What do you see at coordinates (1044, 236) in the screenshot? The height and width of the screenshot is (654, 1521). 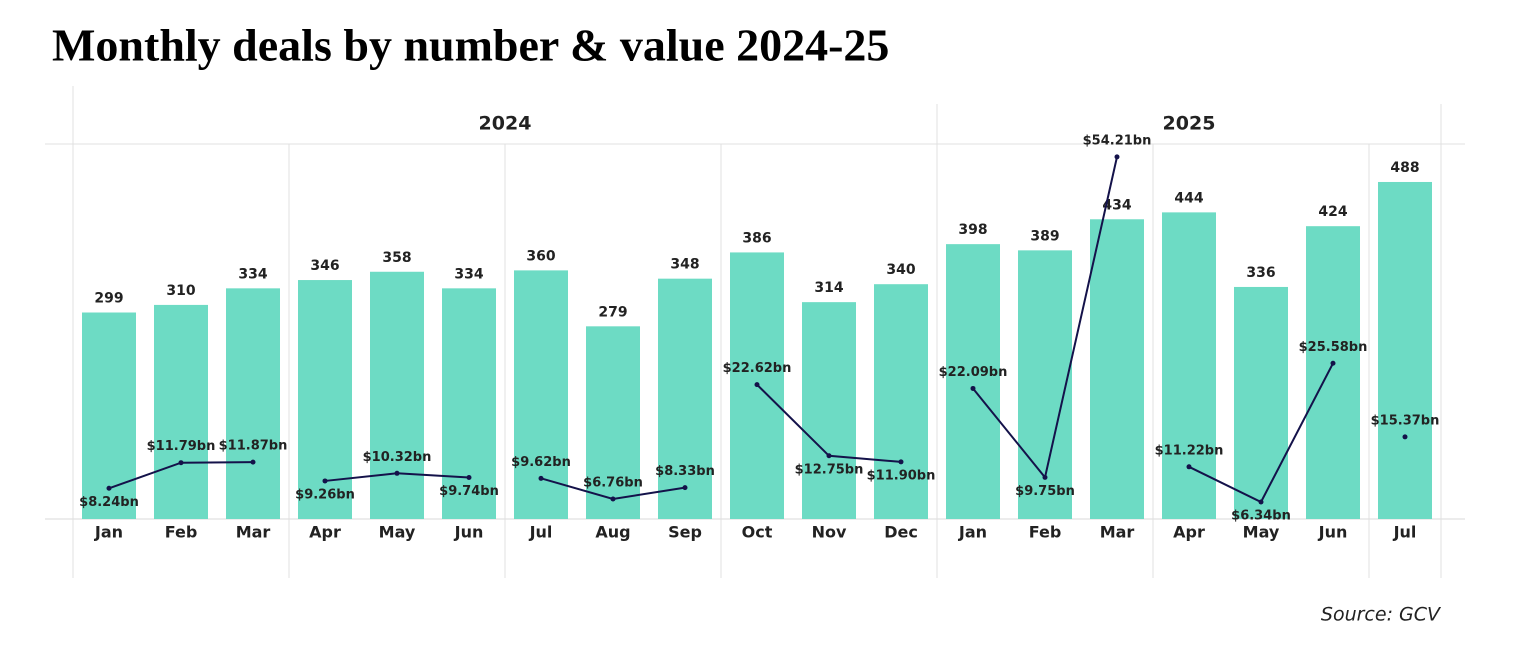 I see `bar-label: 389` at bounding box center [1044, 236].